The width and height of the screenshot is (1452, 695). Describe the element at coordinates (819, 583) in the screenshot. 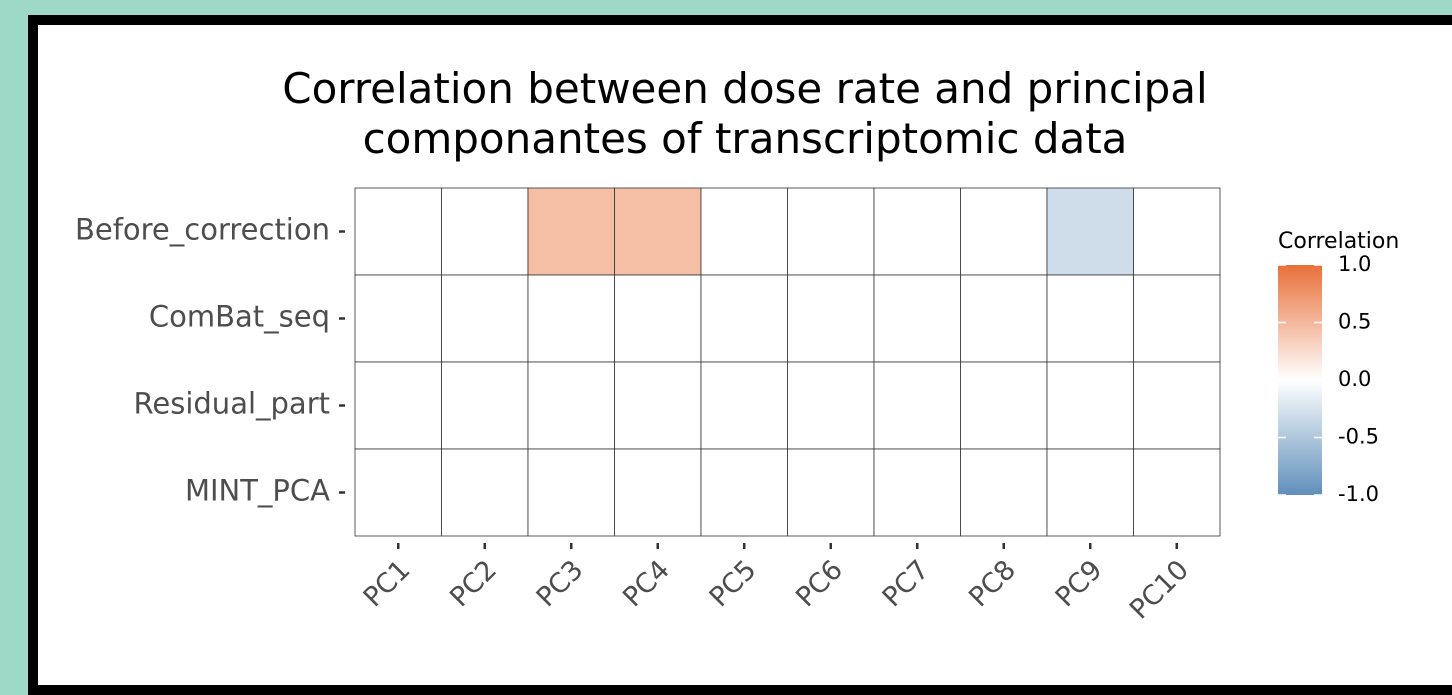

I see `x-tick-label: PC6` at that location.